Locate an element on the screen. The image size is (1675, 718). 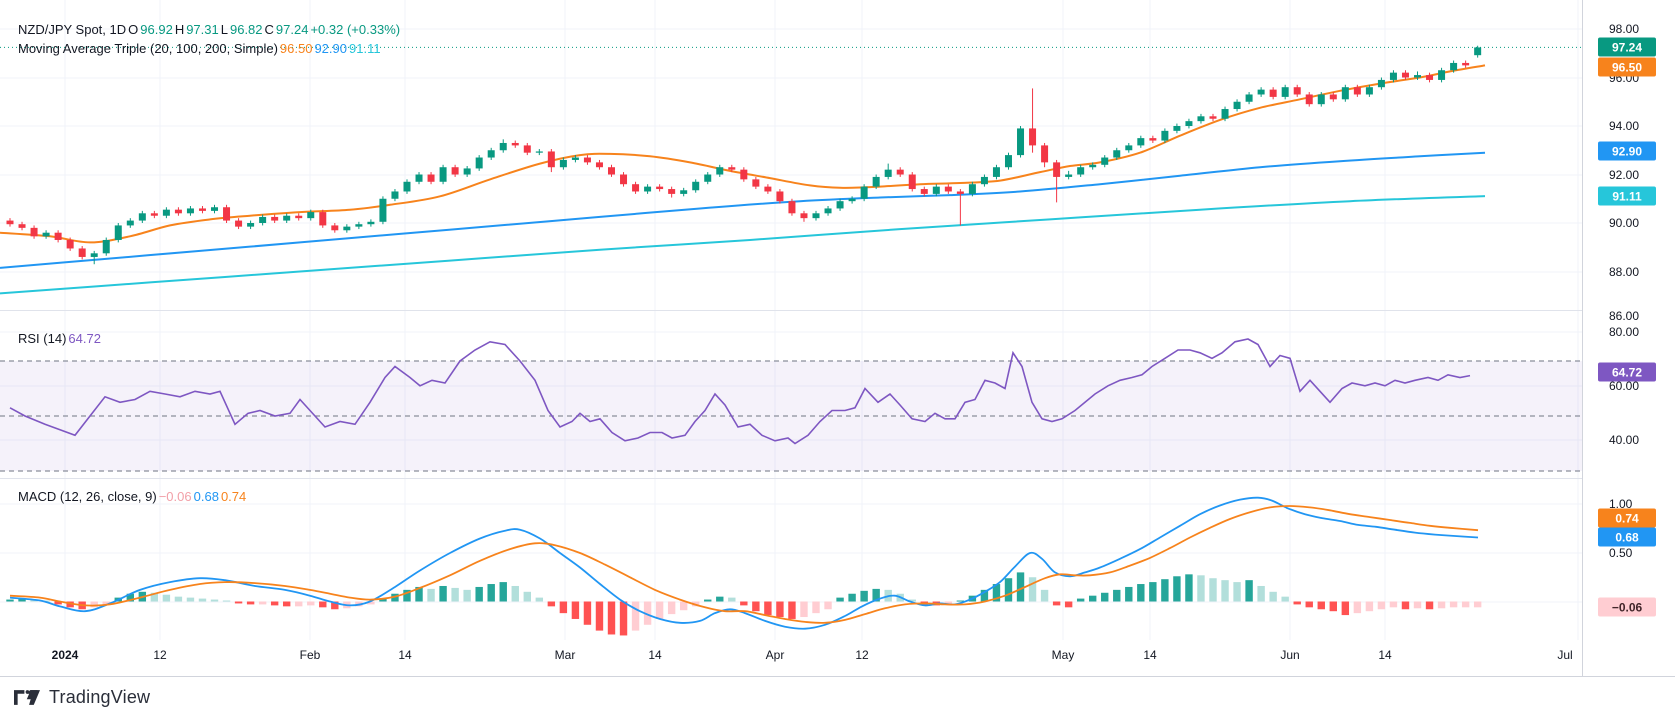
rsi-line is located at coordinates (740, 391).